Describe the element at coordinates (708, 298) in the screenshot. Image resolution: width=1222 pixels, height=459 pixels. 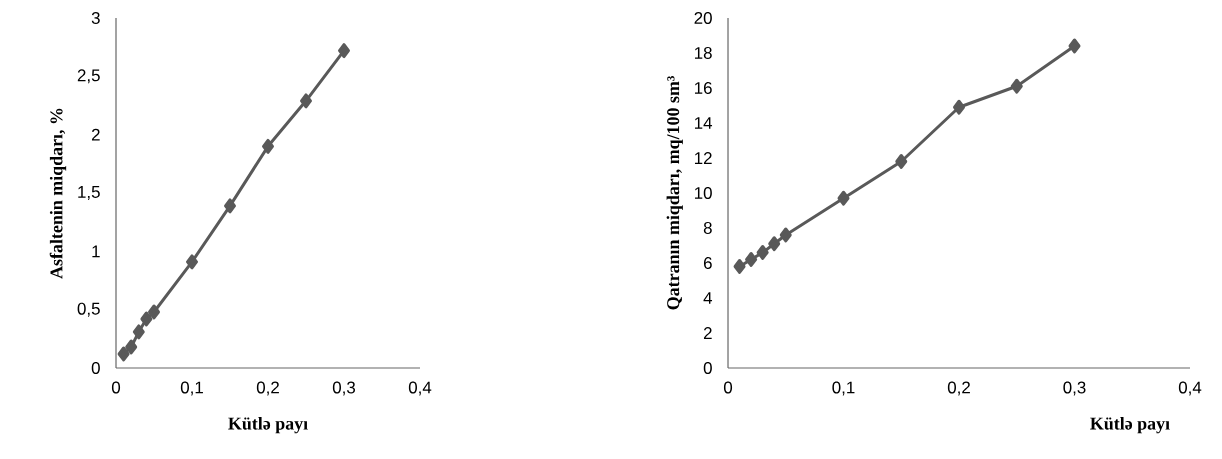
I see `y-tick-label: 4` at that location.